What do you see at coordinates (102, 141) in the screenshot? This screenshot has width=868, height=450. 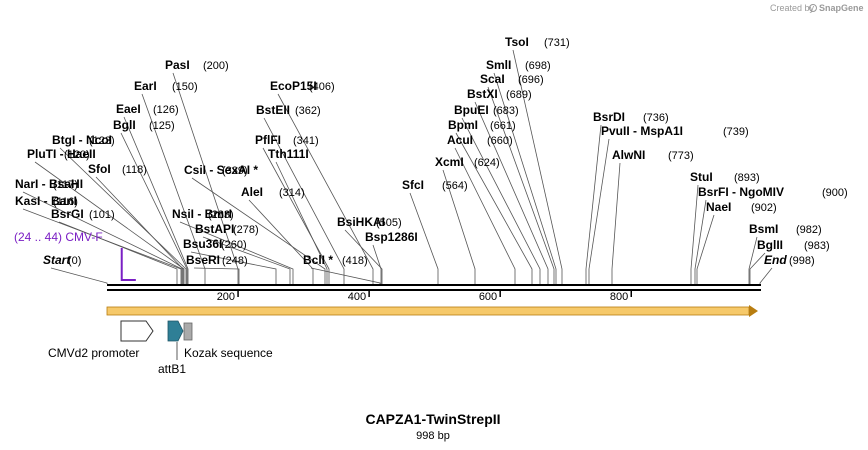 I see `site-position-btgi-ncoi: (123)` at bounding box center [102, 141].